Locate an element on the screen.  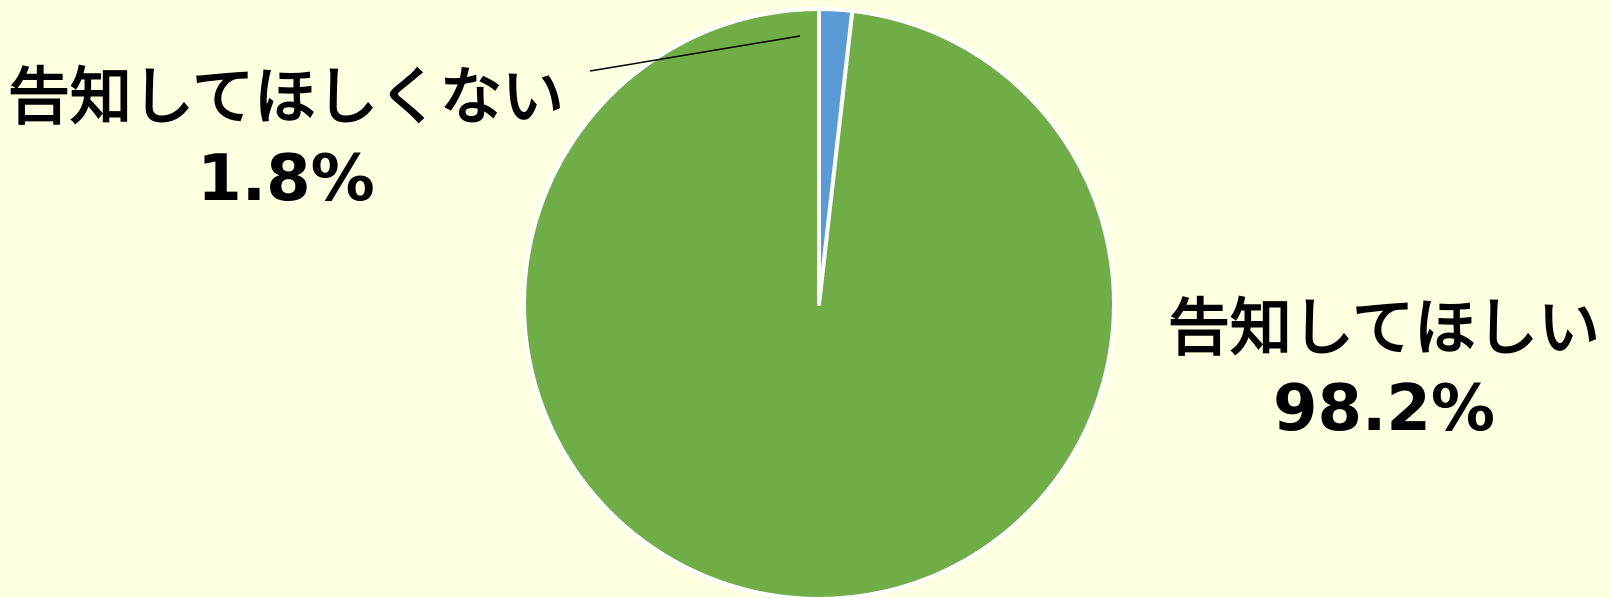
leader-line is located at coordinates (695, 53).